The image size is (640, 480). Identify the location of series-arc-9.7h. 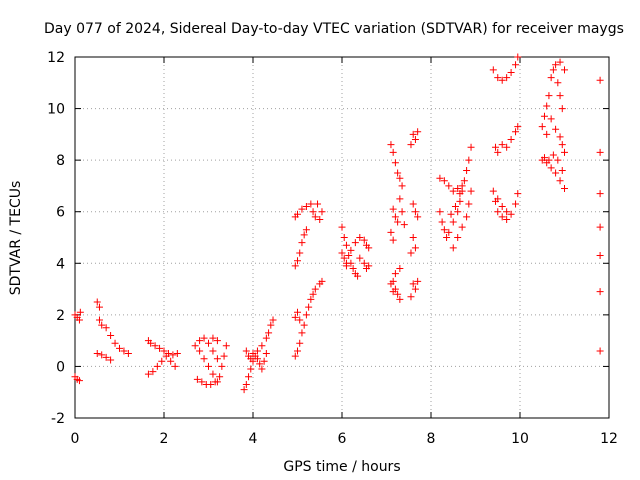
(505, 138).